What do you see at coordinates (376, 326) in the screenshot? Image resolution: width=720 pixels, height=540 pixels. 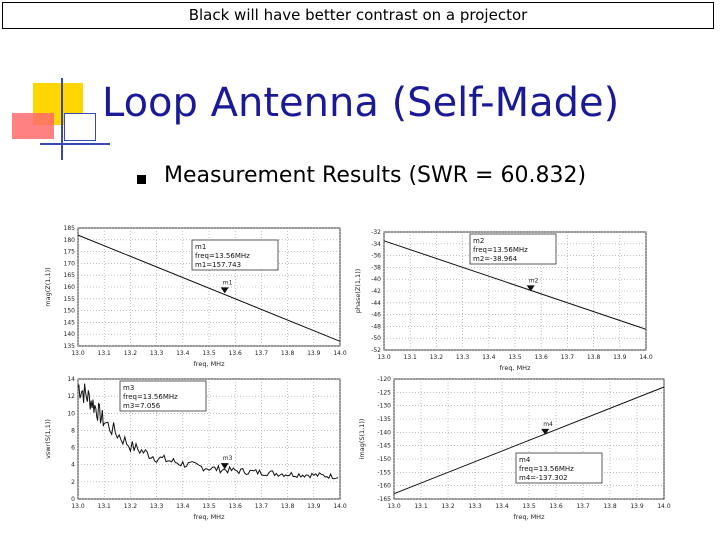 I see `y-tick-label: -48` at bounding box center [376, 326].